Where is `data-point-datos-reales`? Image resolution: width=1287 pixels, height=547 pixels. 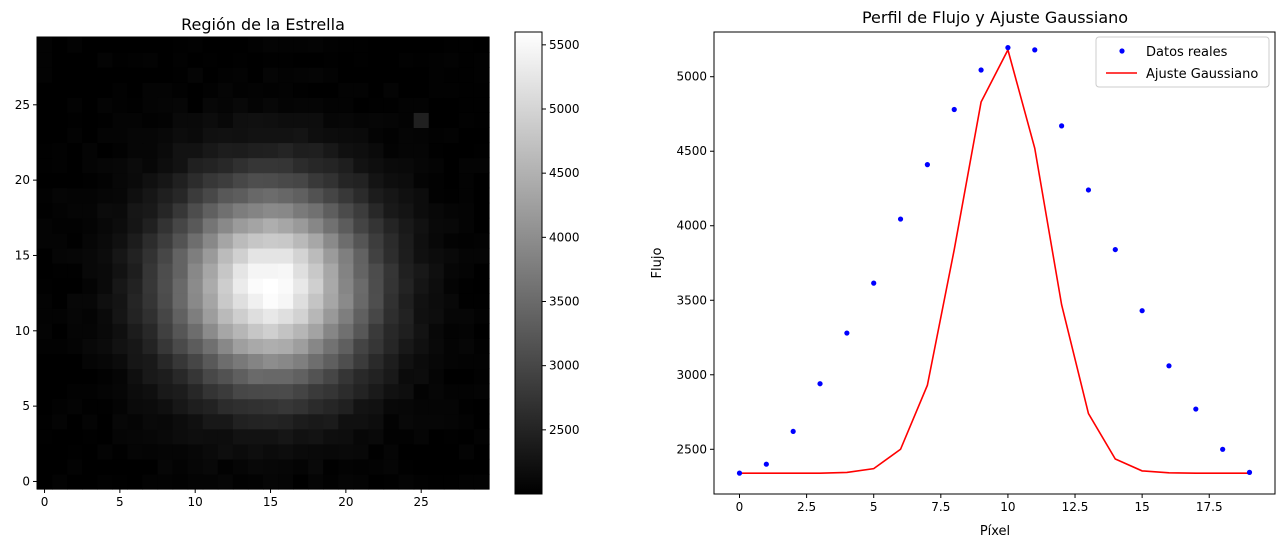
data-point-datos-reales is located at coordinates (1115, 249).